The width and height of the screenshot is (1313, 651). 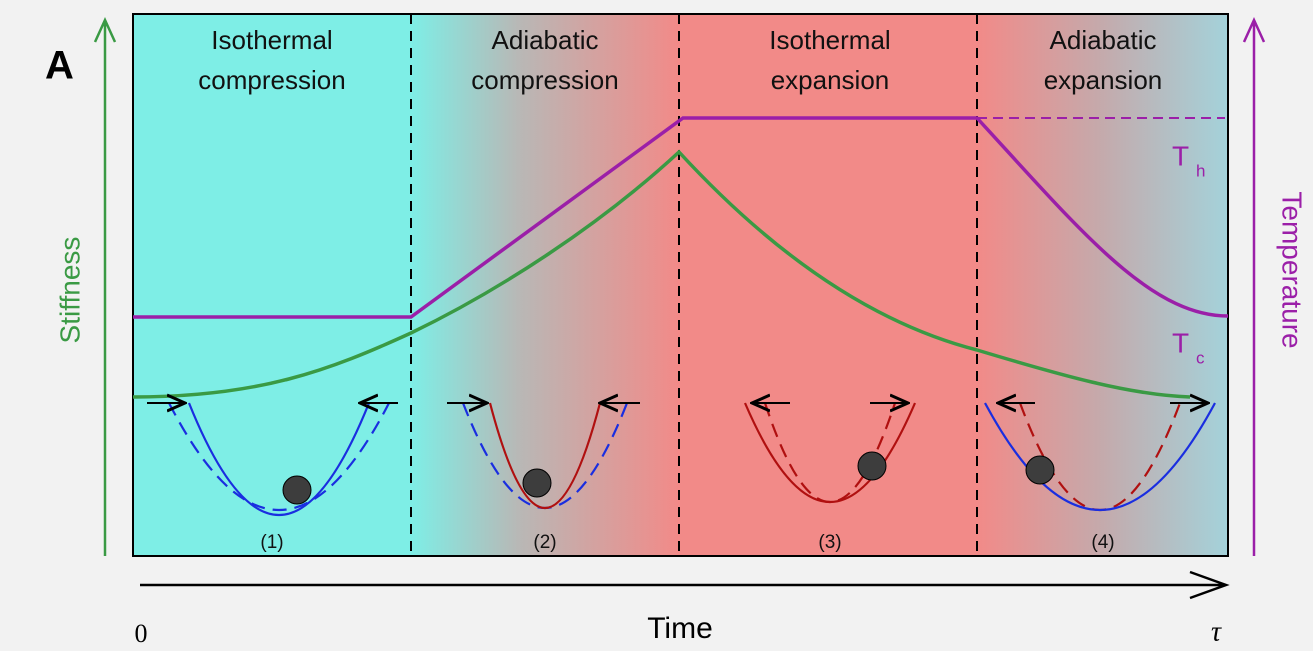 What do you see at coordinates (1292, 269) in the screenshot?
I see `temperature-label: Temperature` at bounding box center [1292, 269].